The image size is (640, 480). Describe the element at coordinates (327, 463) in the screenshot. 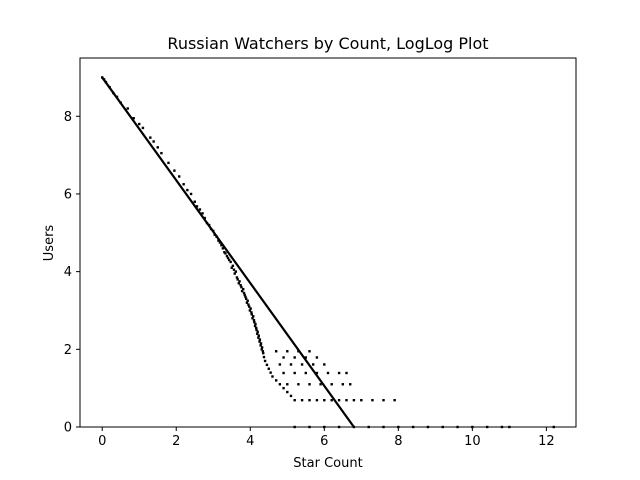

I see `x-axis-label: Star Count` at that location.